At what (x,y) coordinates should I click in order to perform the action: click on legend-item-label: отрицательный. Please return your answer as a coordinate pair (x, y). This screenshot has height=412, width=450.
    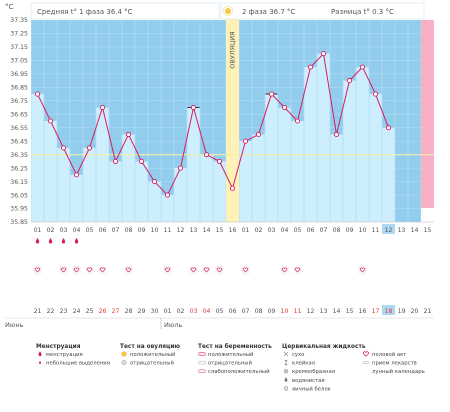
    Looking at the image, I should click on (152, 363).